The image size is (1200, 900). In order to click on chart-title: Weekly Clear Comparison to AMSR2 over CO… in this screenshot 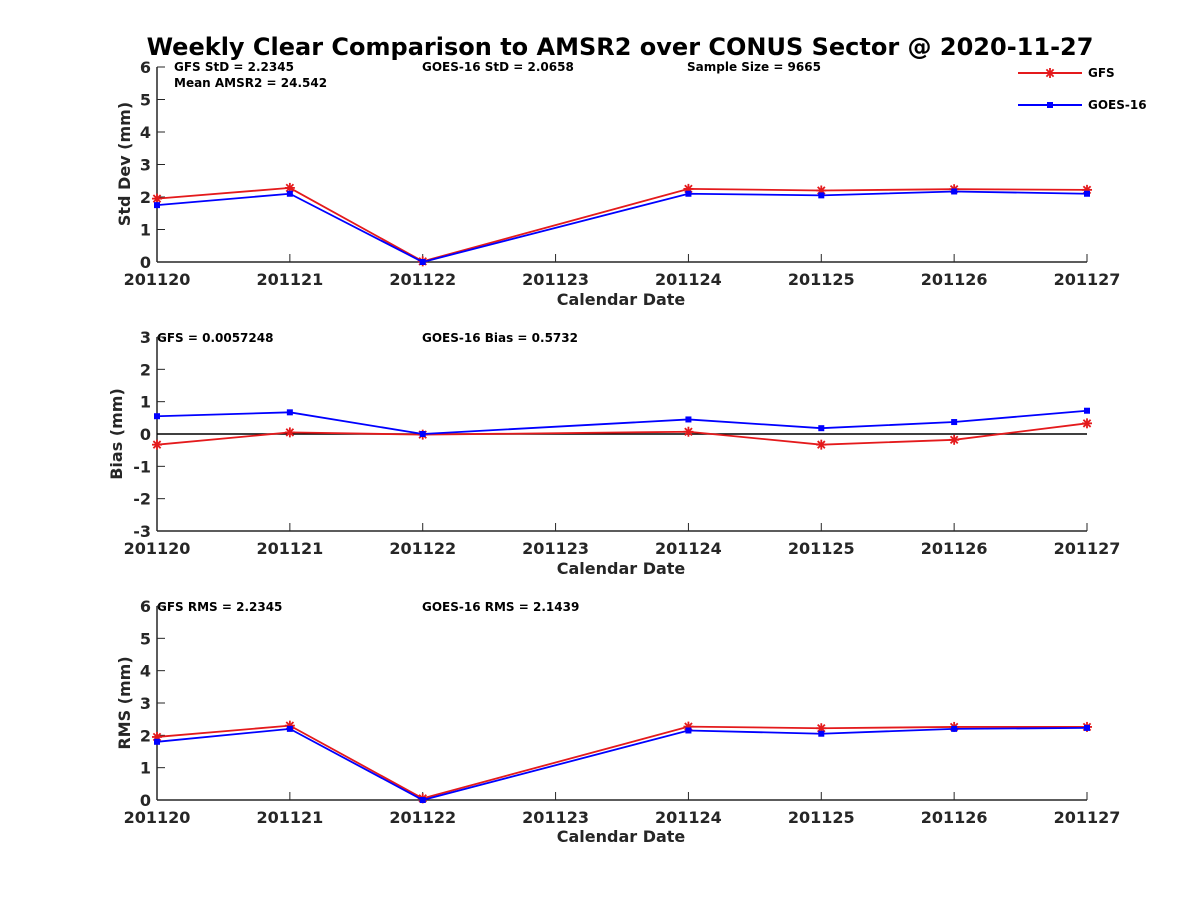, I will do `click(620, 47)`.